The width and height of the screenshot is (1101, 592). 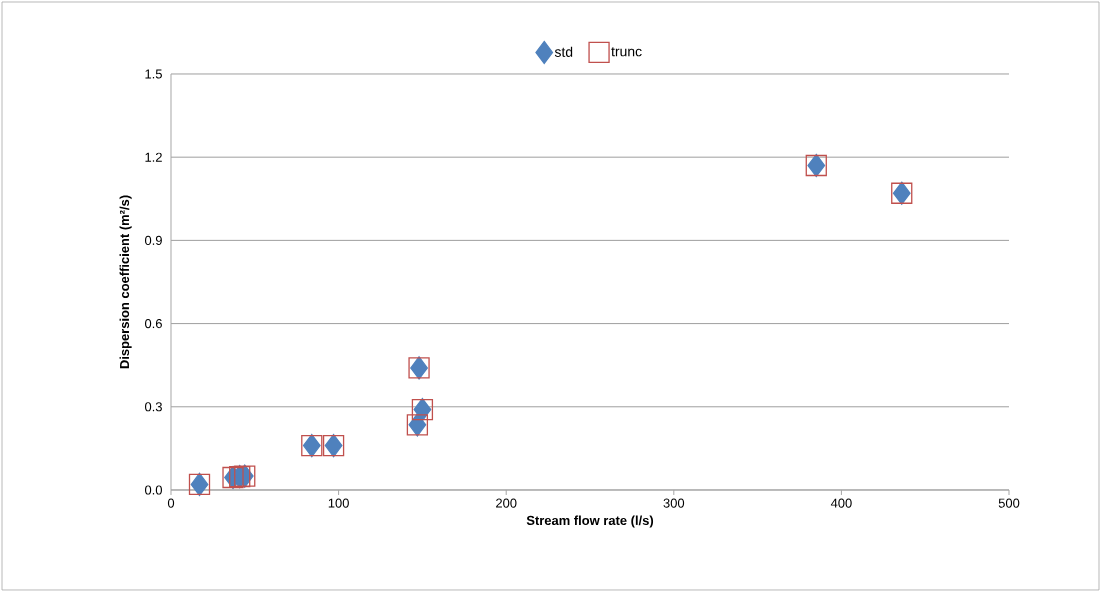 I want to click on x-axis-title: Stream flow rate (l/s), so click(x=590, y=521).